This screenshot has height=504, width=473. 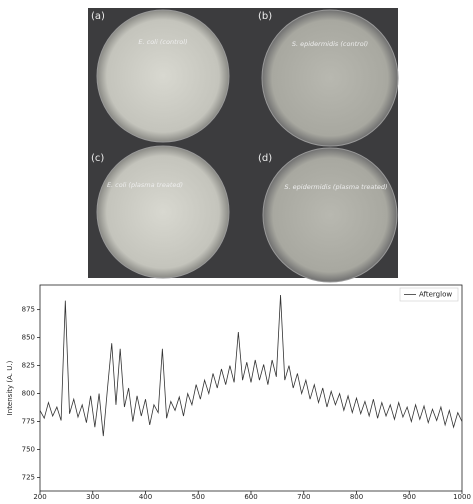 I want to click on x-tick-label: 200, so click(x=39, y=496).